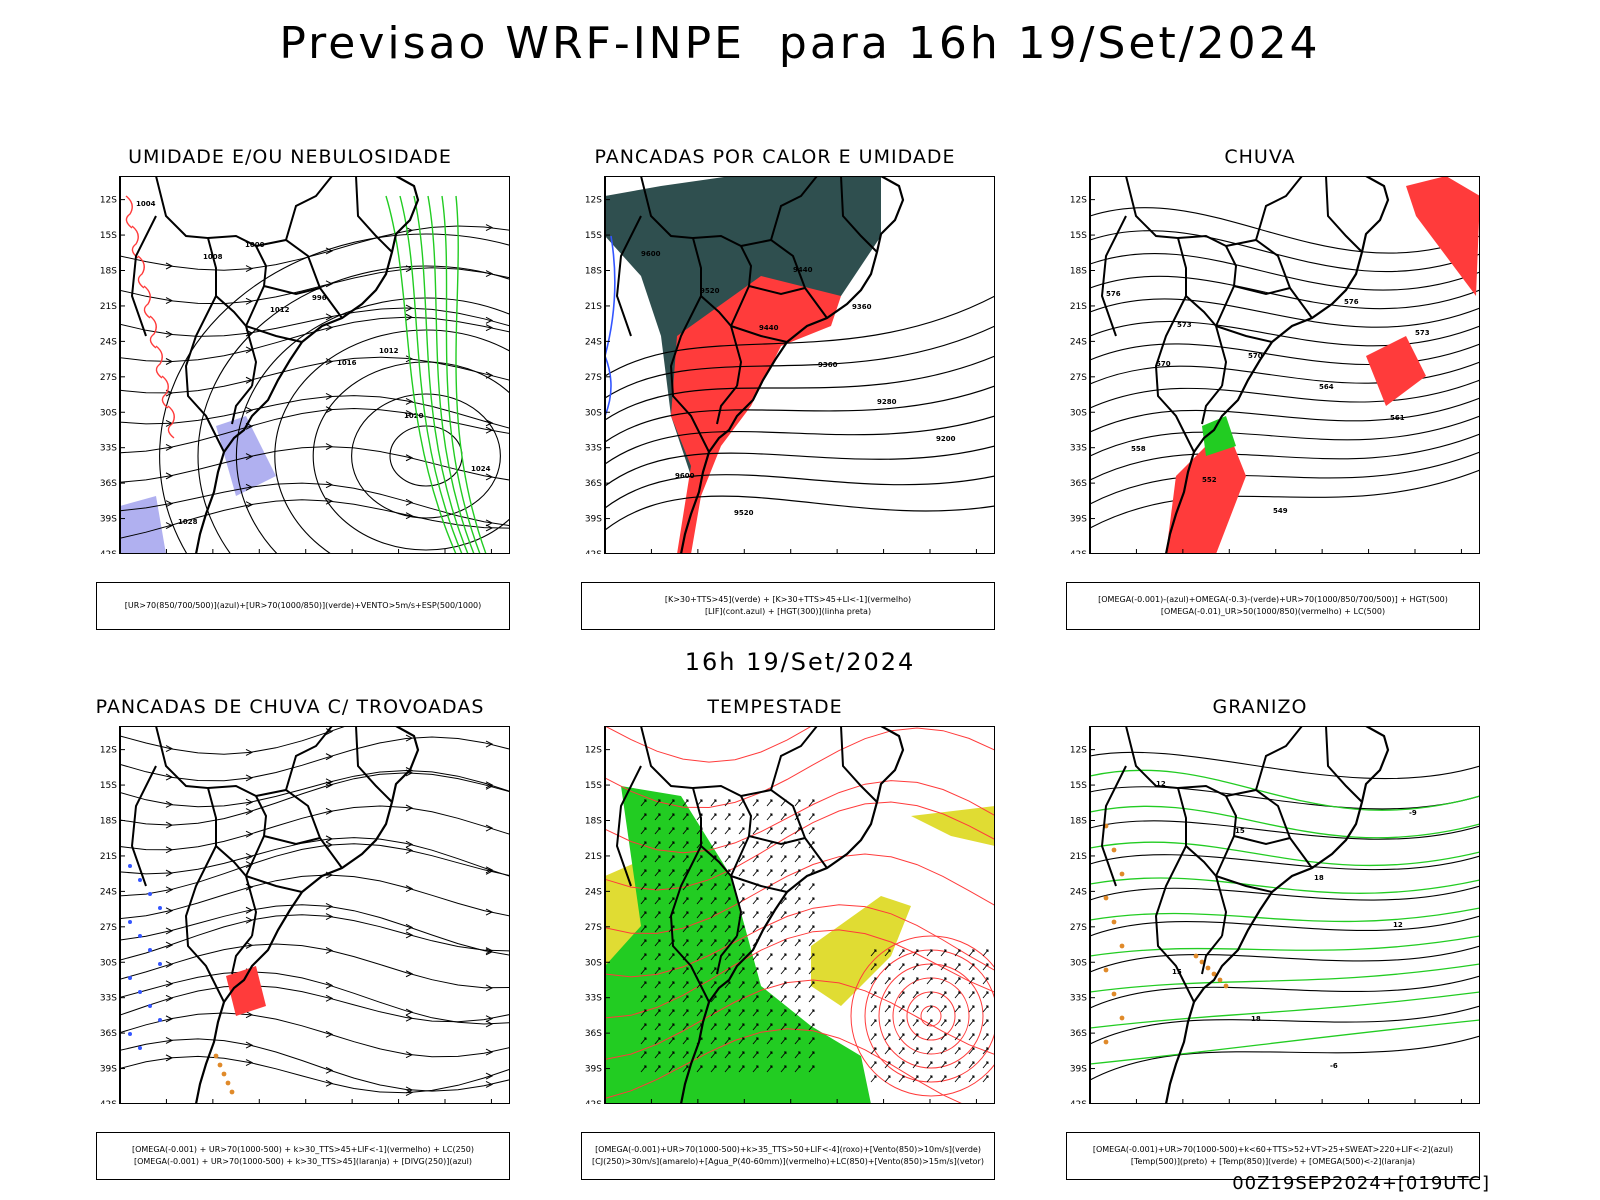  I want to click on map-frame, so click(1284, 915).